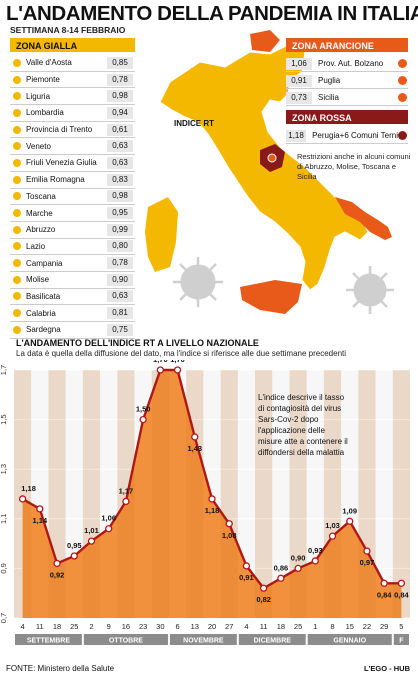  What do you see at coordinates (370, 290) in the screenshot?
I see `virus-decoration-right` at bounding box center [370, 290].